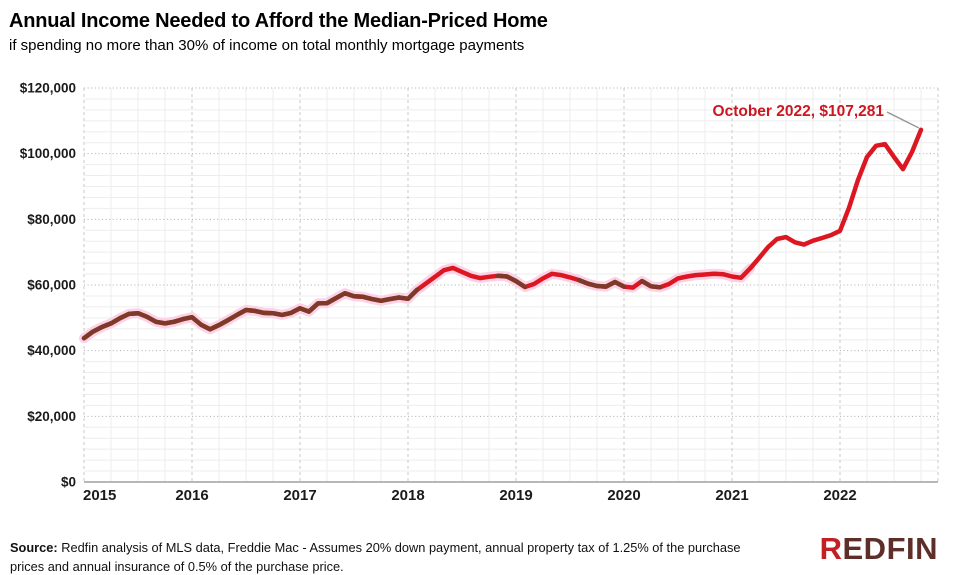  Describe the element at coordinates (51, 219) in the screenshot. I see `y-axis-label: $80,000` at that location.